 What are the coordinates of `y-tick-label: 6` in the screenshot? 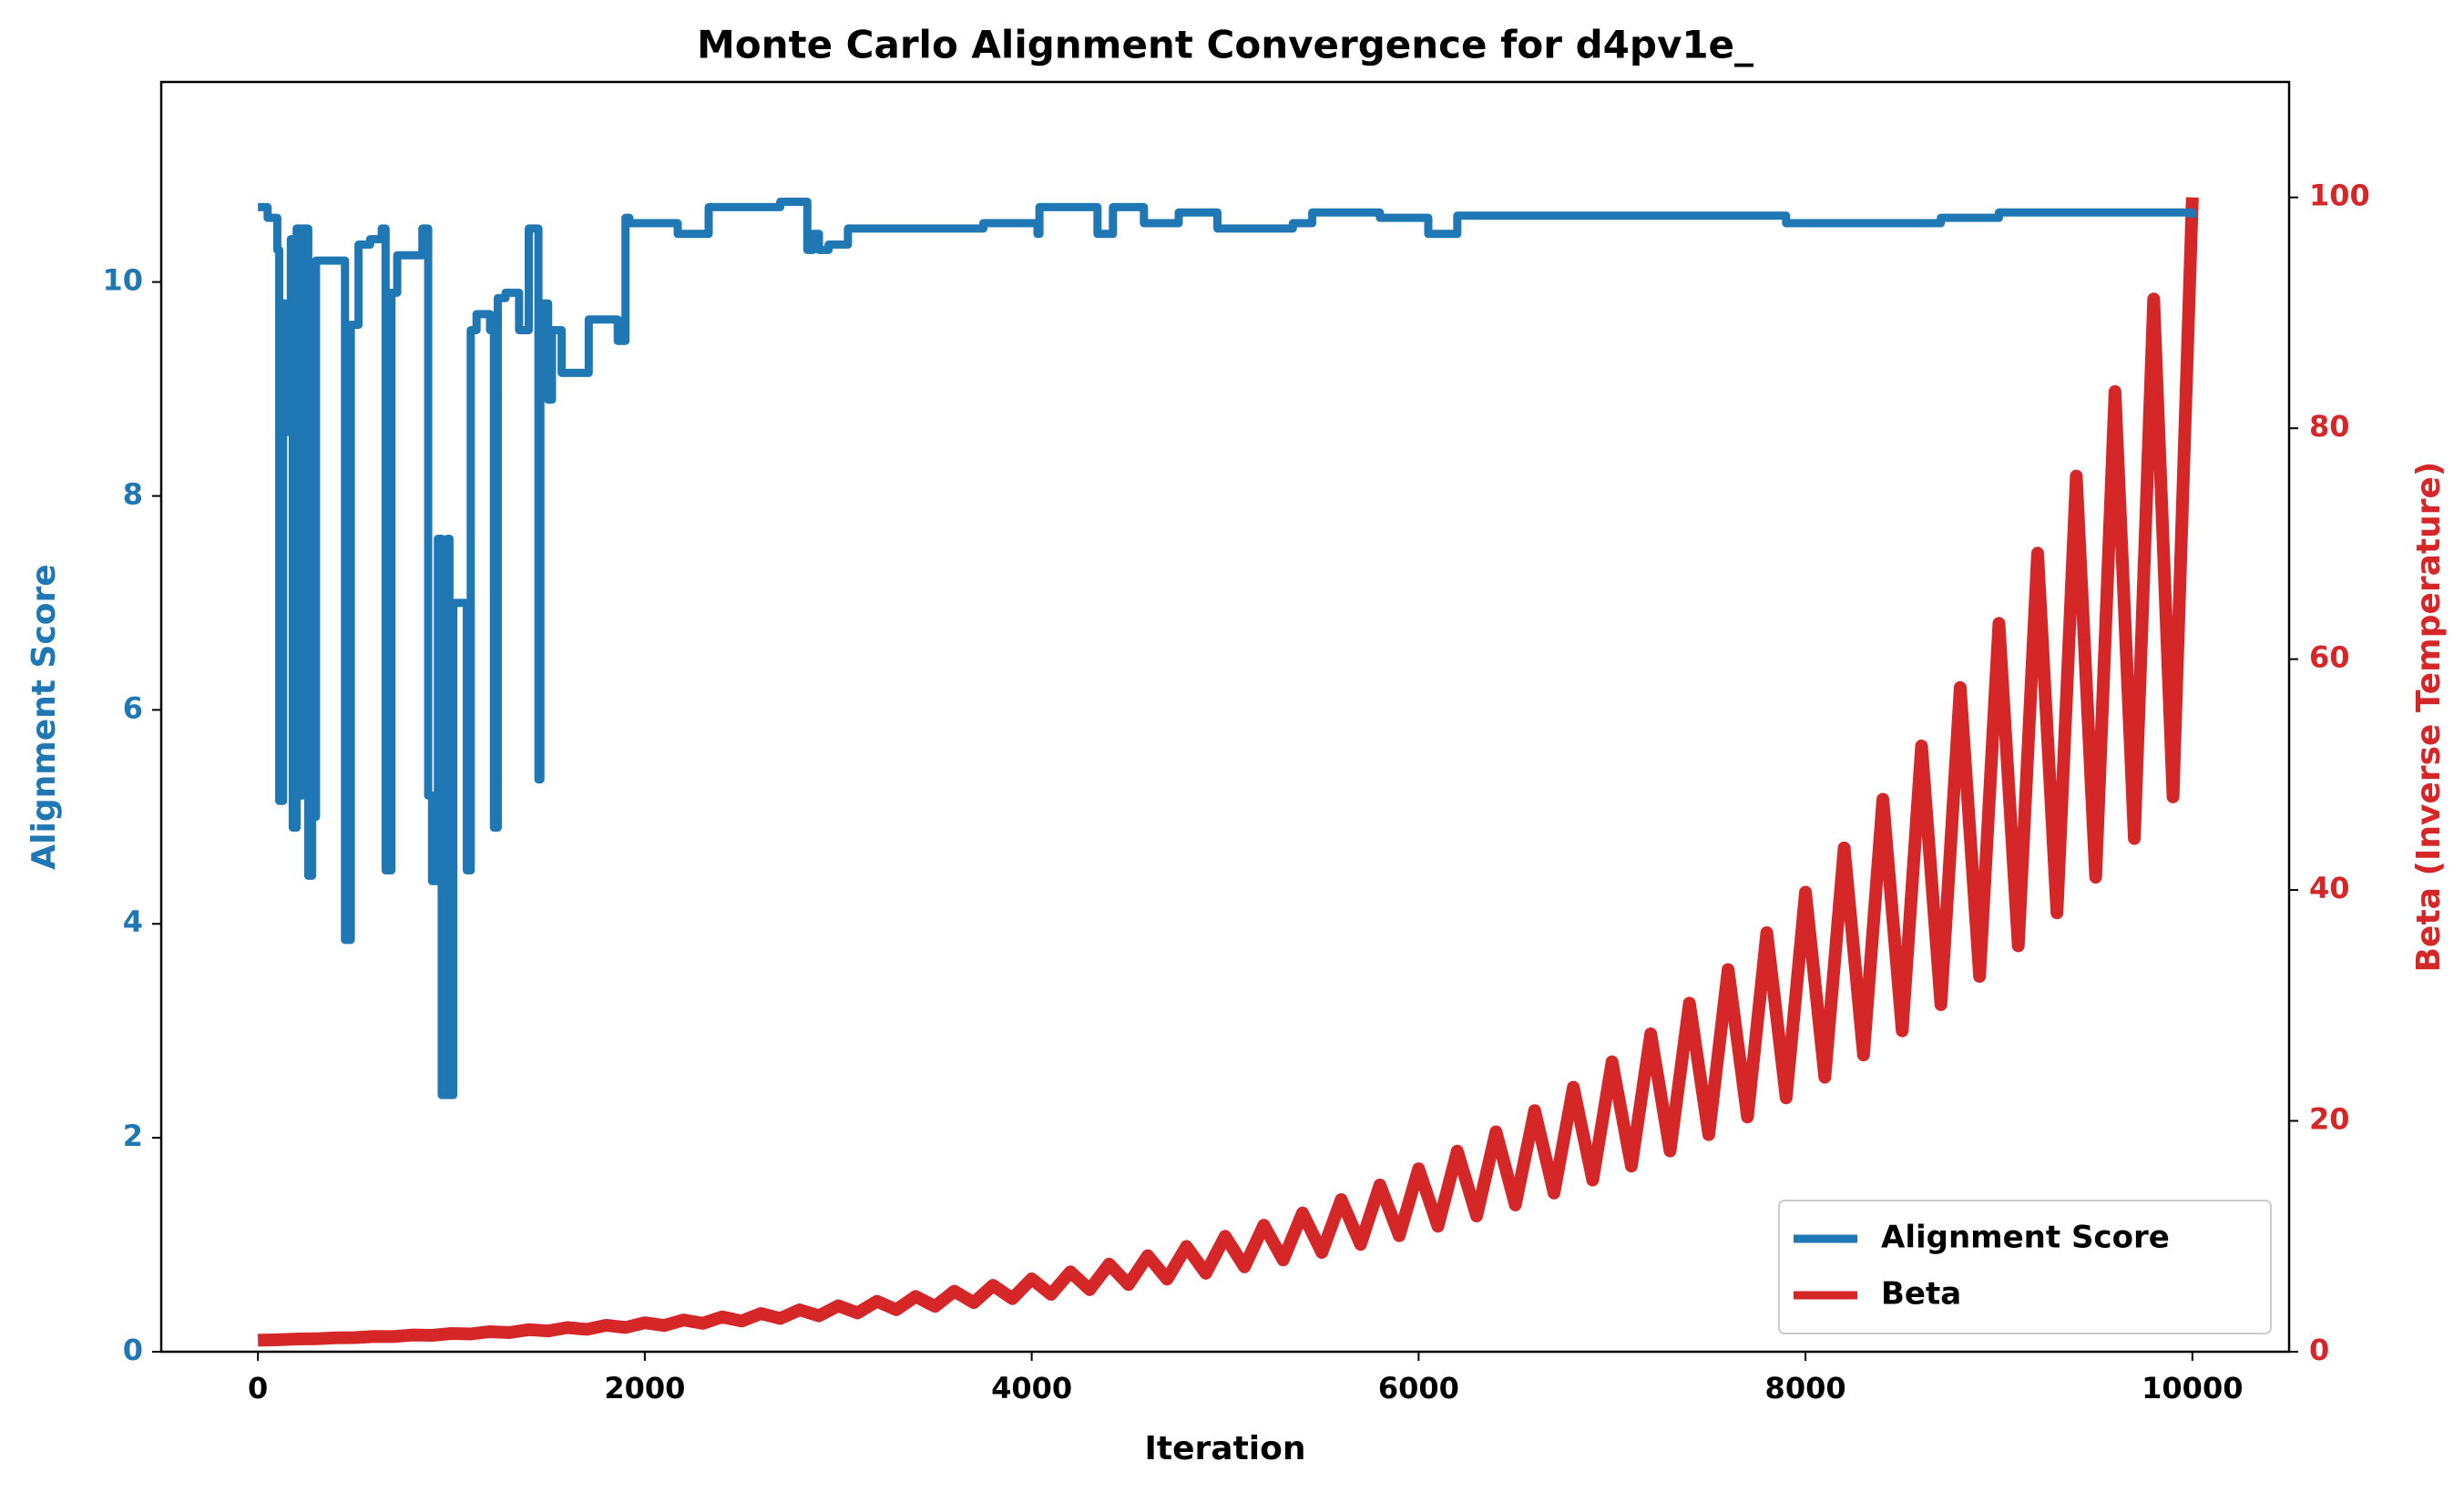 It's located at (133, 707).